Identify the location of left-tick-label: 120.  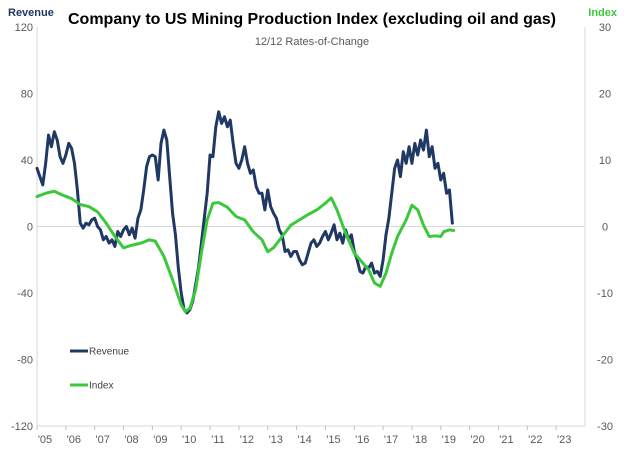
(24, 28).